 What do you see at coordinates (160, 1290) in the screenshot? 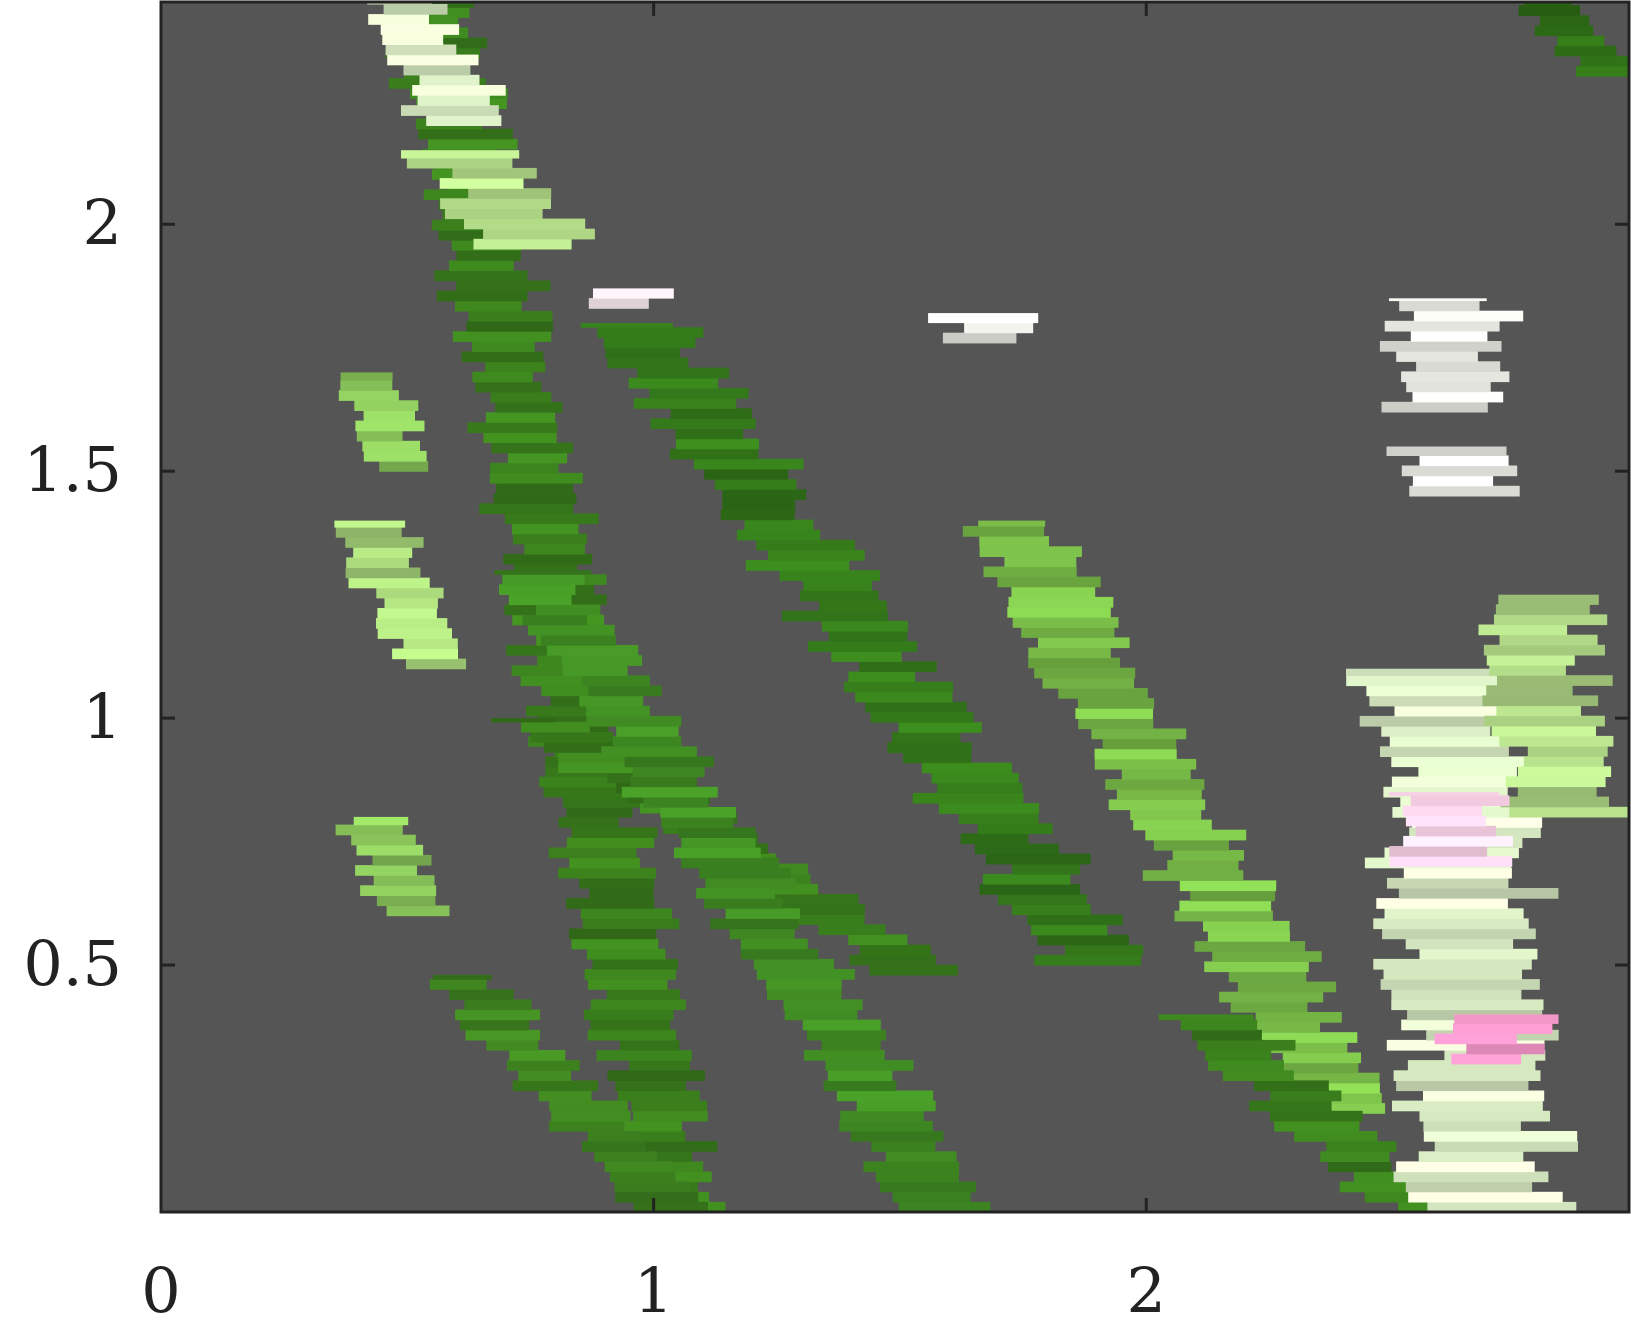
I see `x-tick-label: 0` at bounding box center [160, 1290].